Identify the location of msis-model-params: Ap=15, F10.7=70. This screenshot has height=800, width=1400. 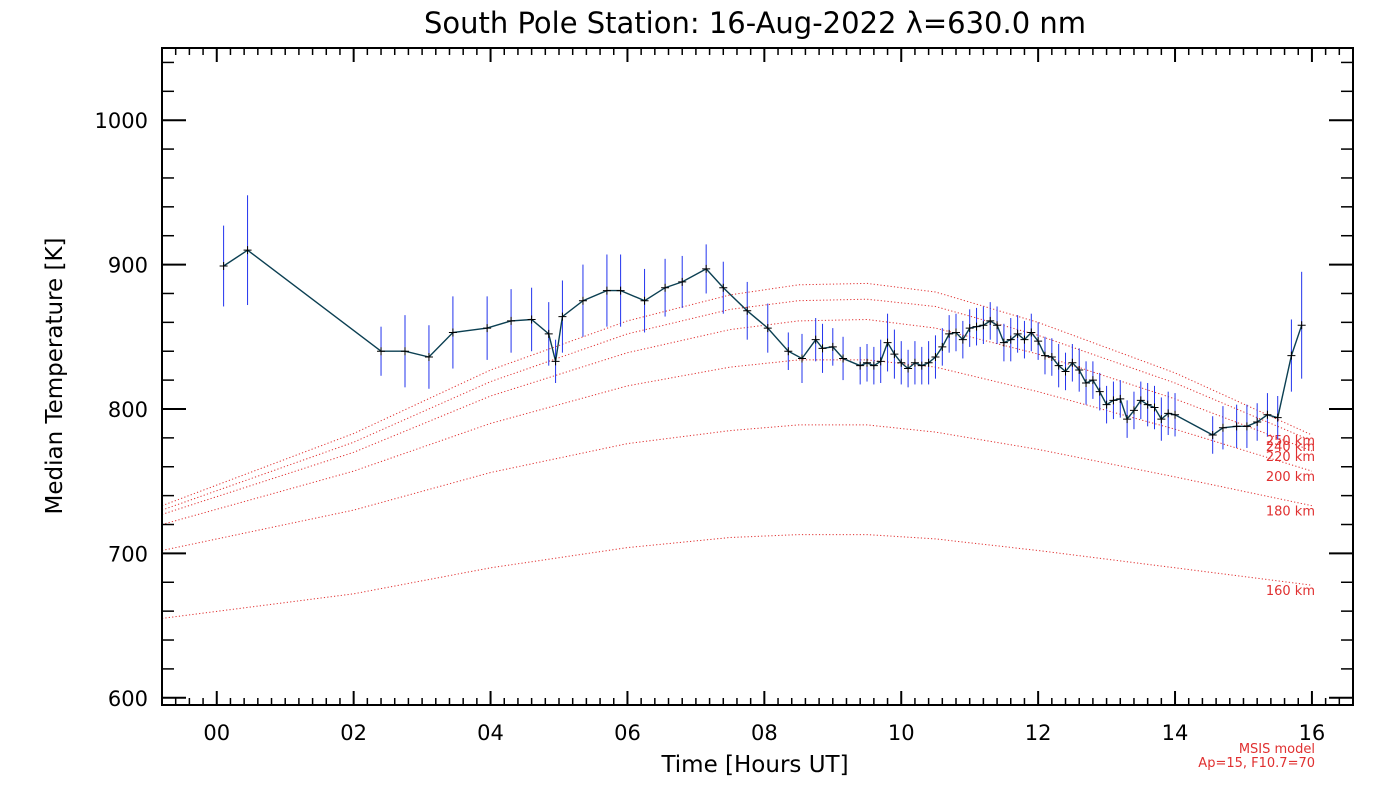
(1256, 763).